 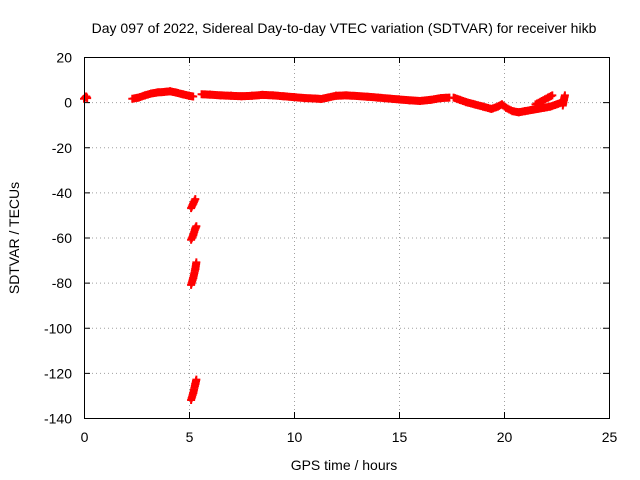 What do you see at coordinates (62, 193) in the screenshot?
I see `y-tick-label: -40` at bounding box center [62, 193].